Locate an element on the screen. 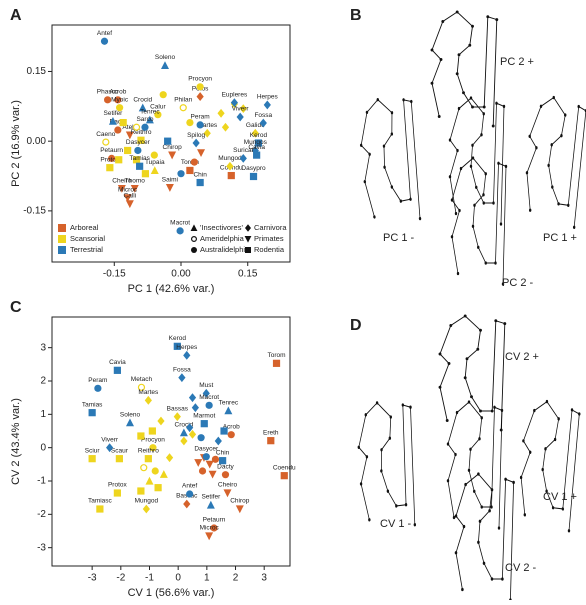  legend-label: Australidelphia is located at coordinates (225, 249).